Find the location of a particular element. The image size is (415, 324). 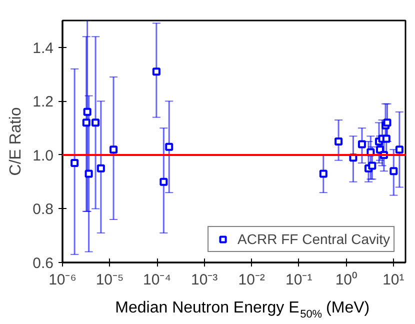

x-tick-label: 10⁻³ is located at coordinates (204, 280).